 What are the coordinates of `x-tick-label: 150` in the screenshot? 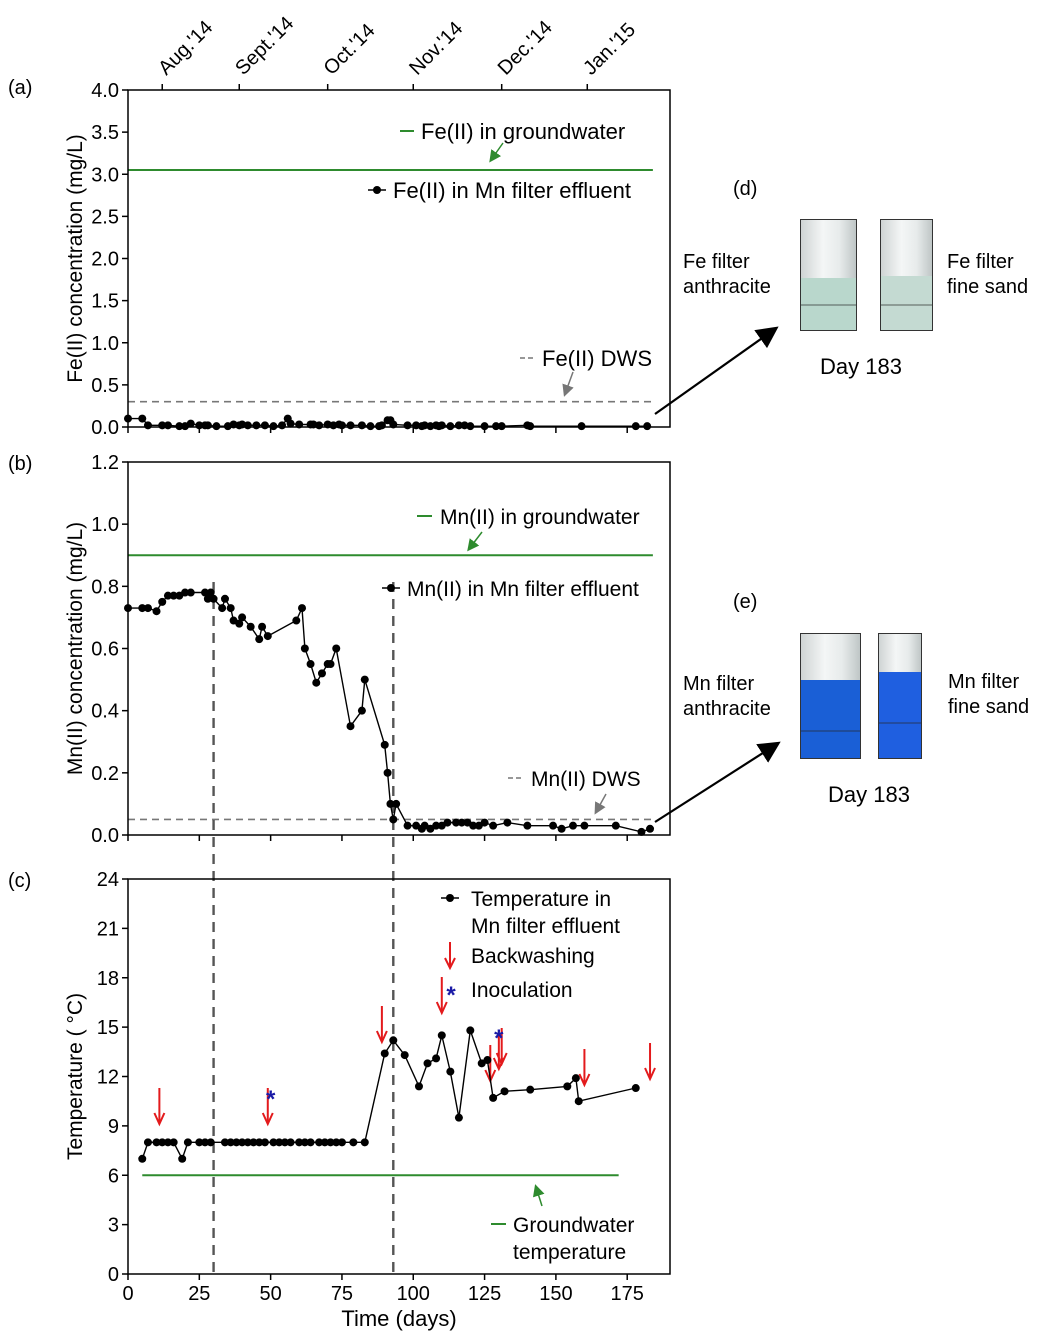 It's located at (555, 1294).